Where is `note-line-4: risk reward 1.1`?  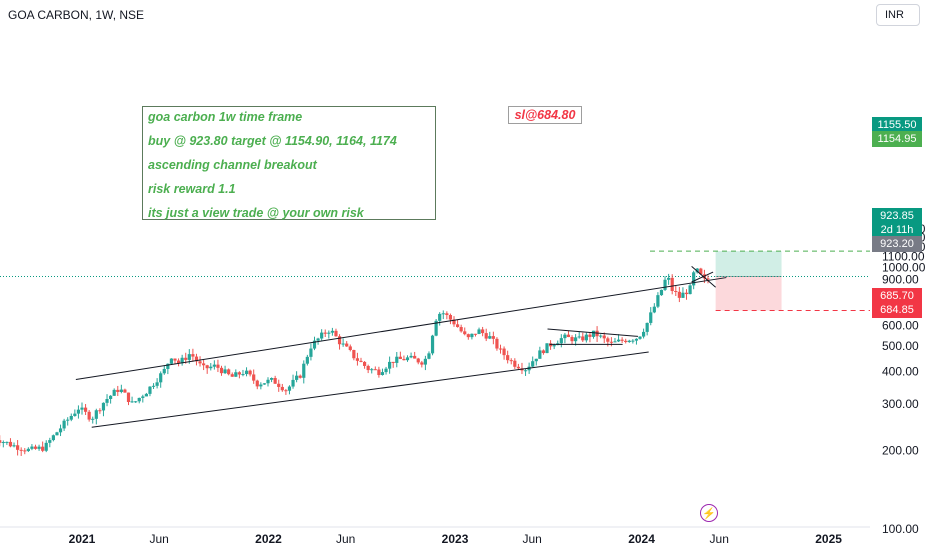
note-line-4: risk reward 1.1 is located at coordinates (192, 189).